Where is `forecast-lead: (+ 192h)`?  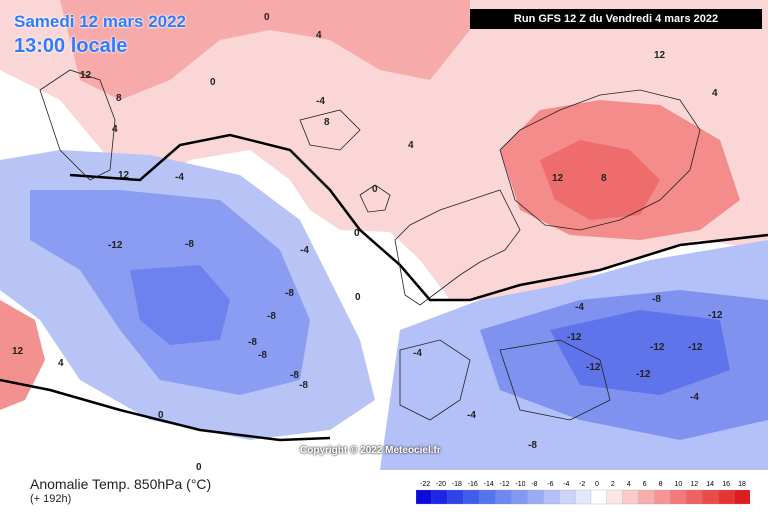
forecast-lead: (+ 192h) is located at coordinates (51, 499).